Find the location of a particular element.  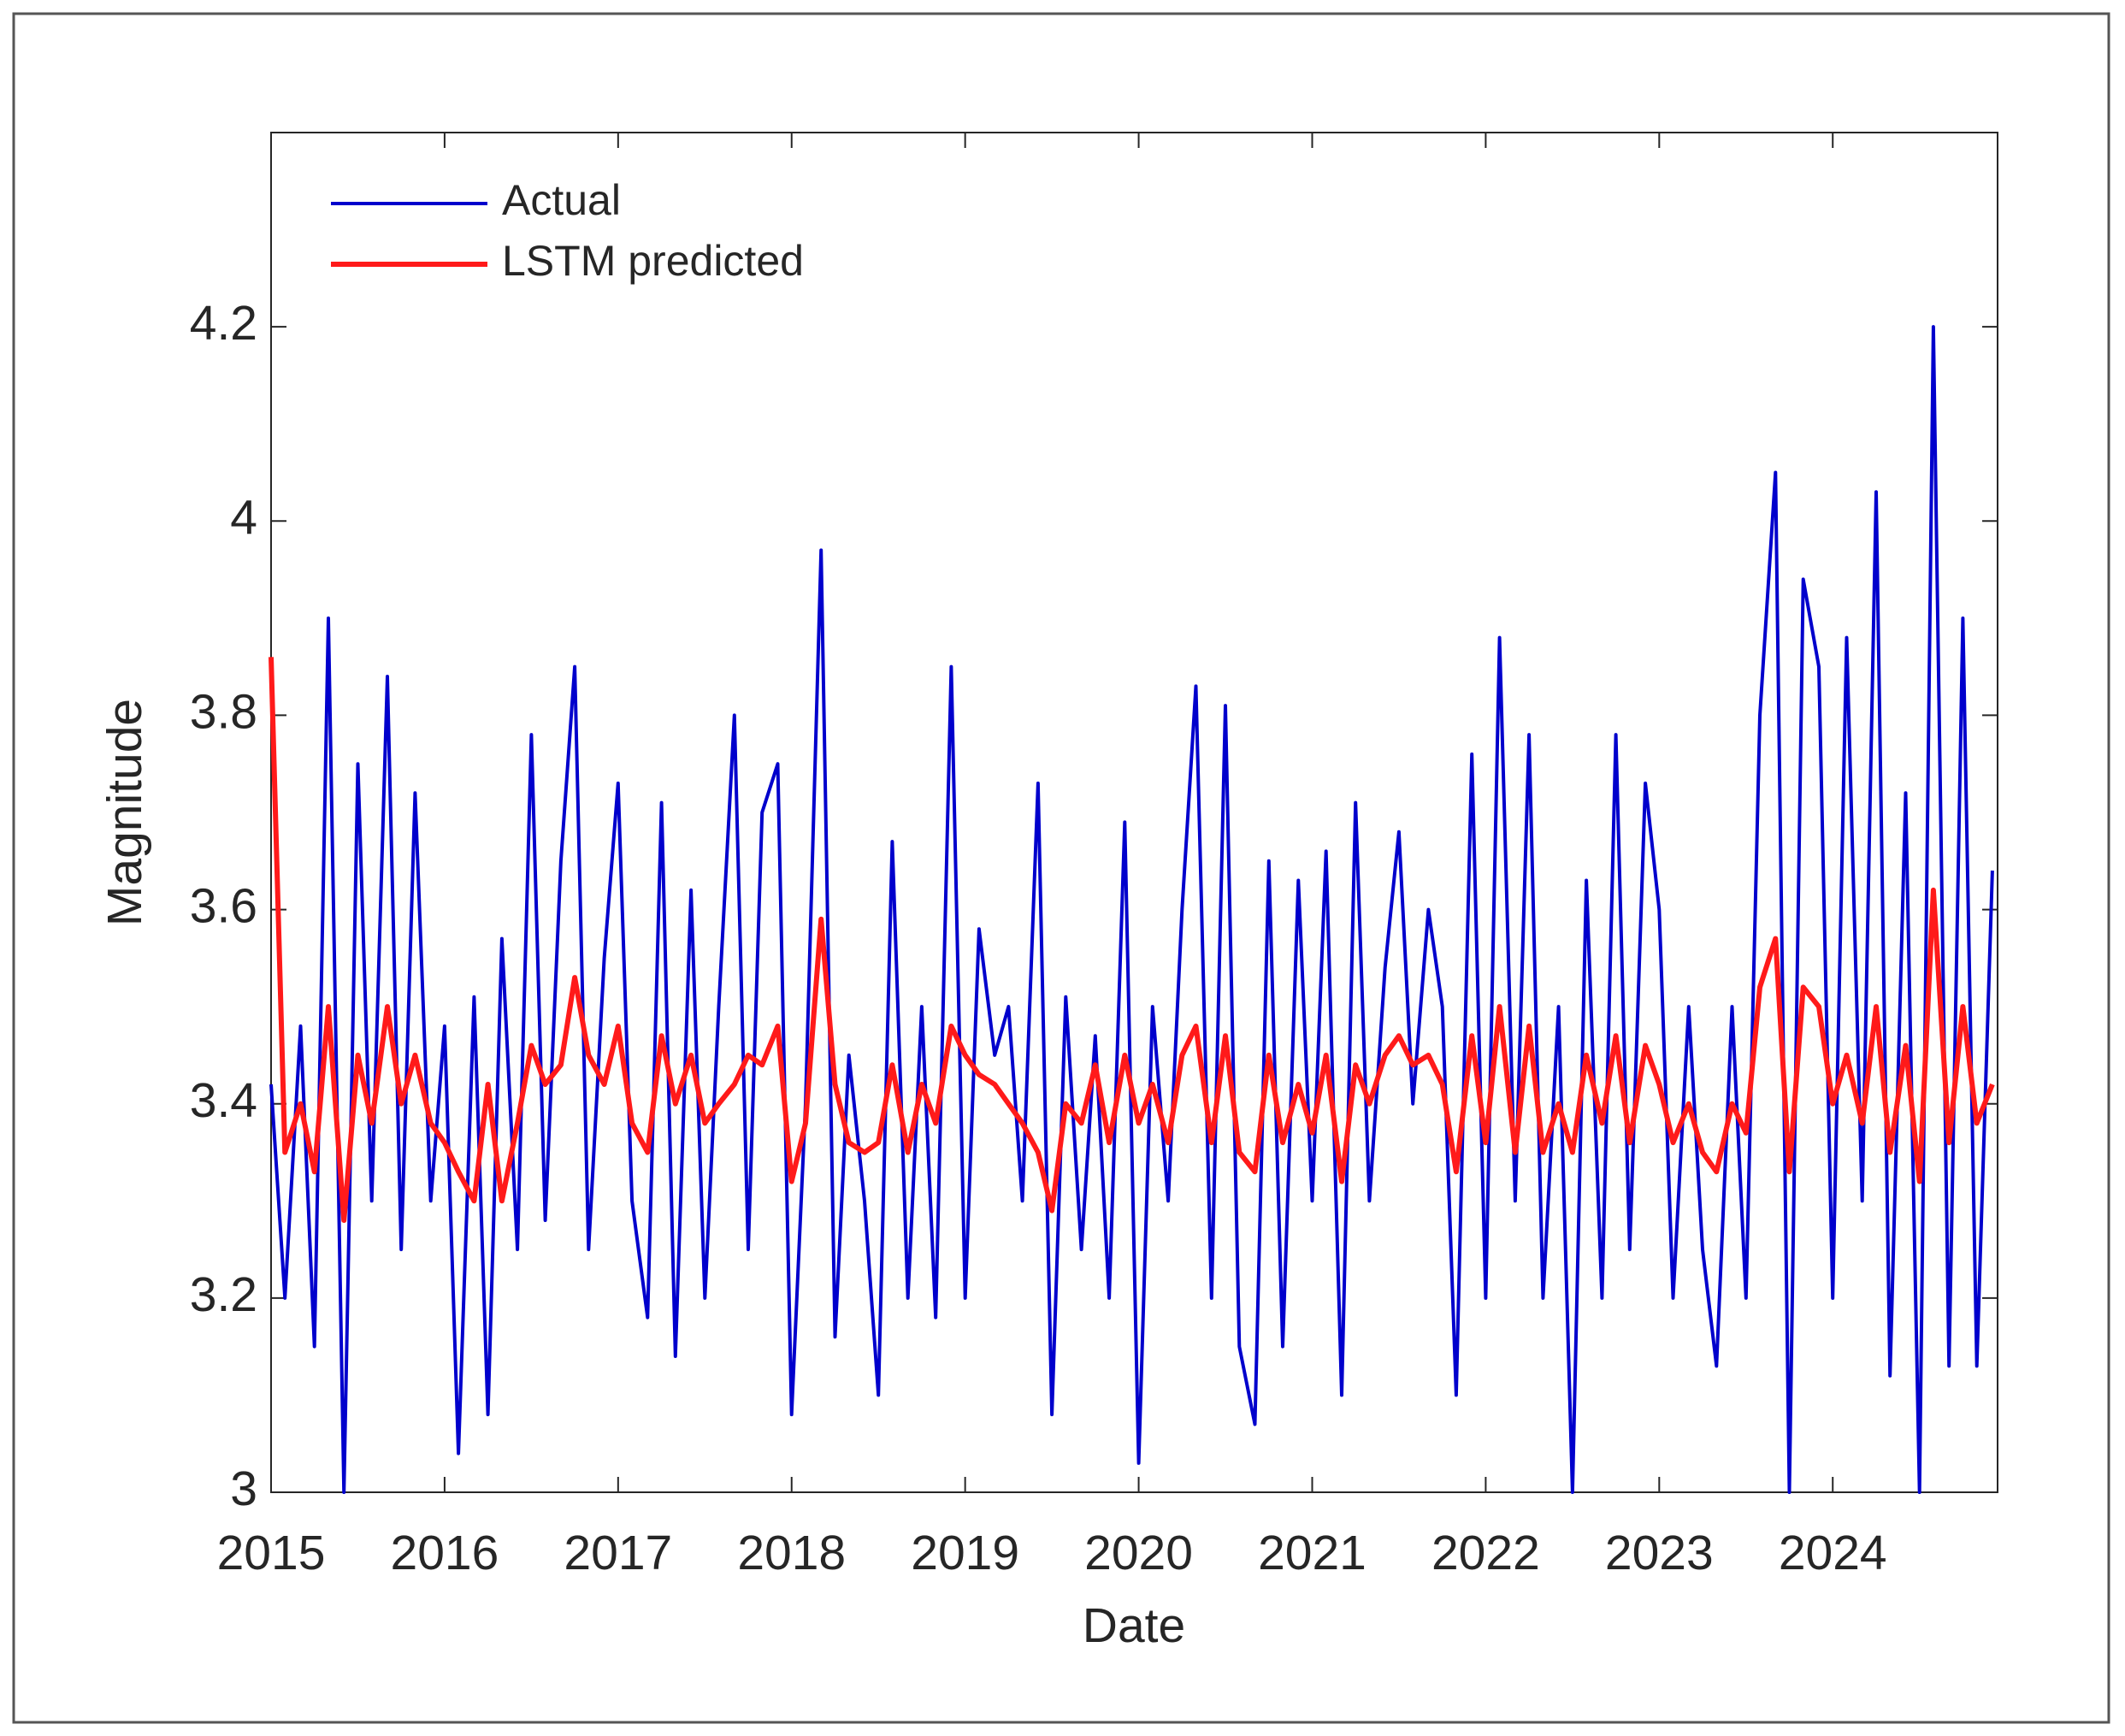

x-tick-label: 2023 is located at coordinates (1660, 1553).